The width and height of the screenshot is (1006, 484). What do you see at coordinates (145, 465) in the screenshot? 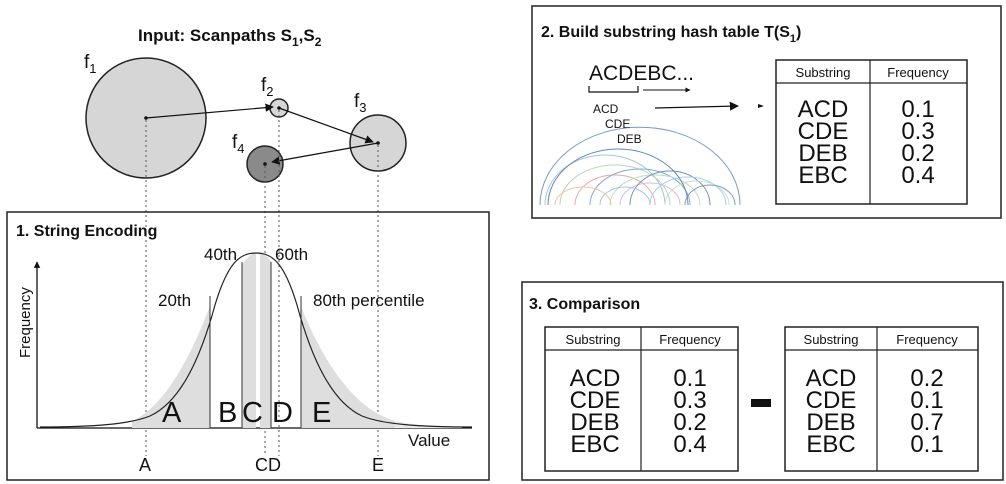
I see `axis-letter-a: A` at bounding box center [145, 465].